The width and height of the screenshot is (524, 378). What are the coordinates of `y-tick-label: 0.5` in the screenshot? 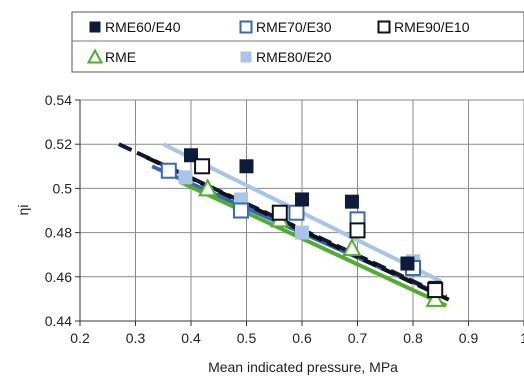 It's located at (63, 188).